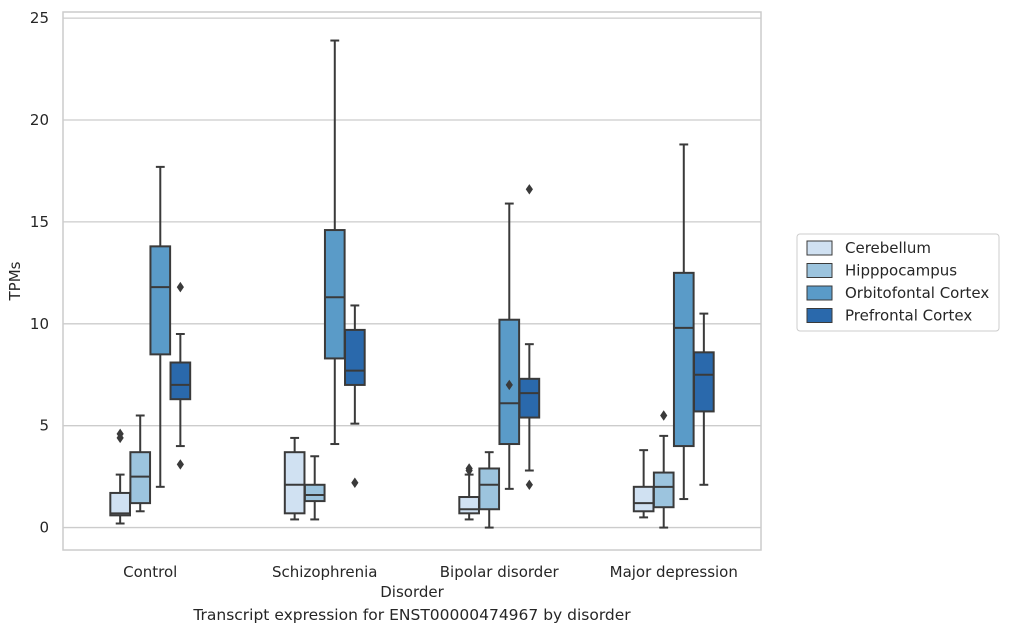 This screenshot has width=1009, height=637. I want to click on y-tick-label: 10, so click(39, 324).